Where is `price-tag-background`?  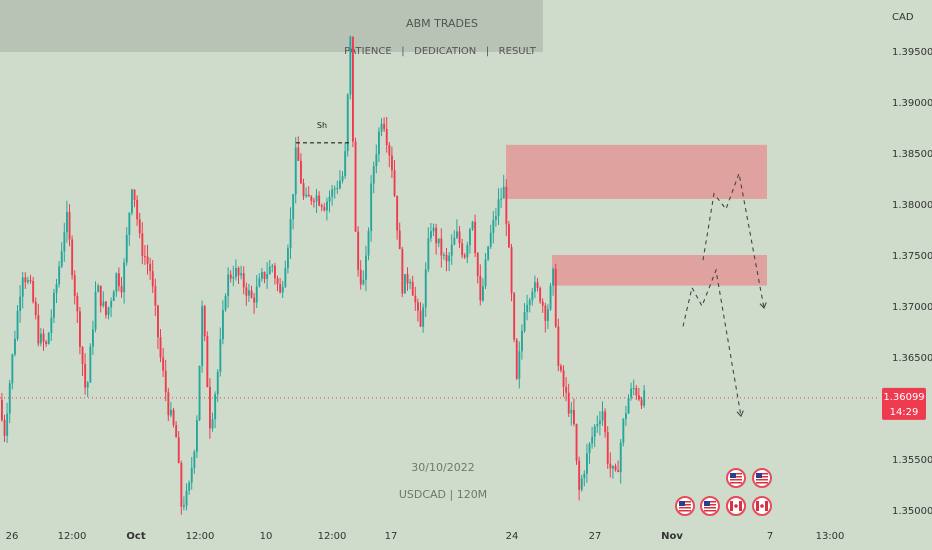 price-tag-background is located at coordinates (904, 403).